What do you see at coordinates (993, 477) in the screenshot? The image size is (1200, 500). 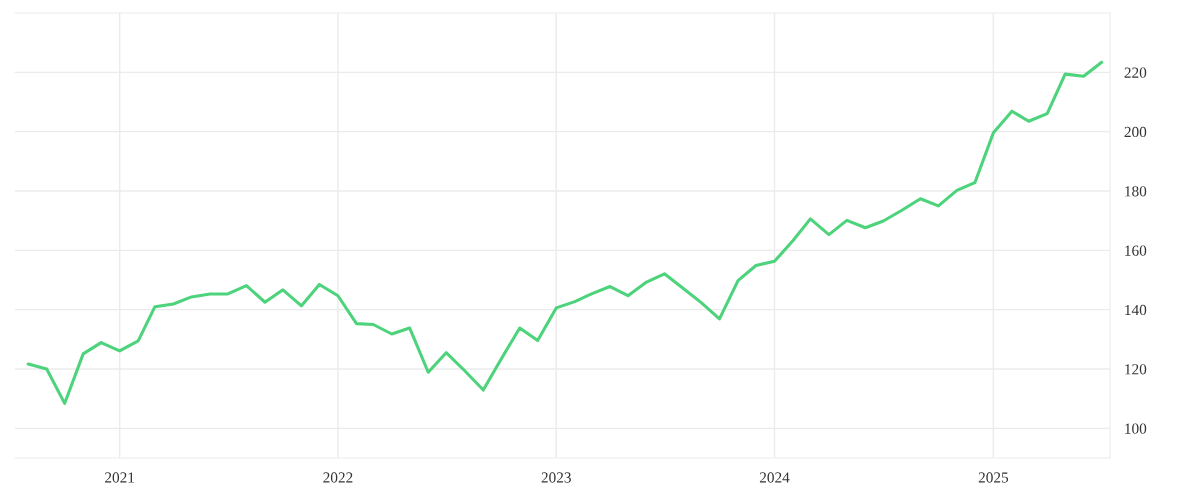 I see `x-tick-label: 2025` at bounding box center [993, 477].